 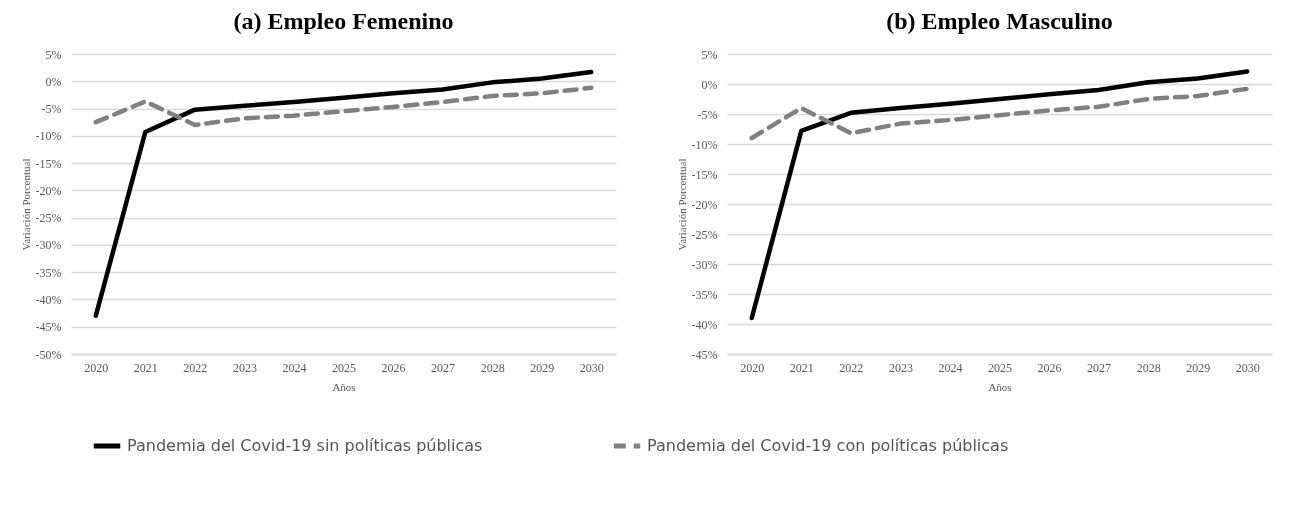 I want to click on chart-title: (b) Empleo Masculino, so click(x=999, y=21).